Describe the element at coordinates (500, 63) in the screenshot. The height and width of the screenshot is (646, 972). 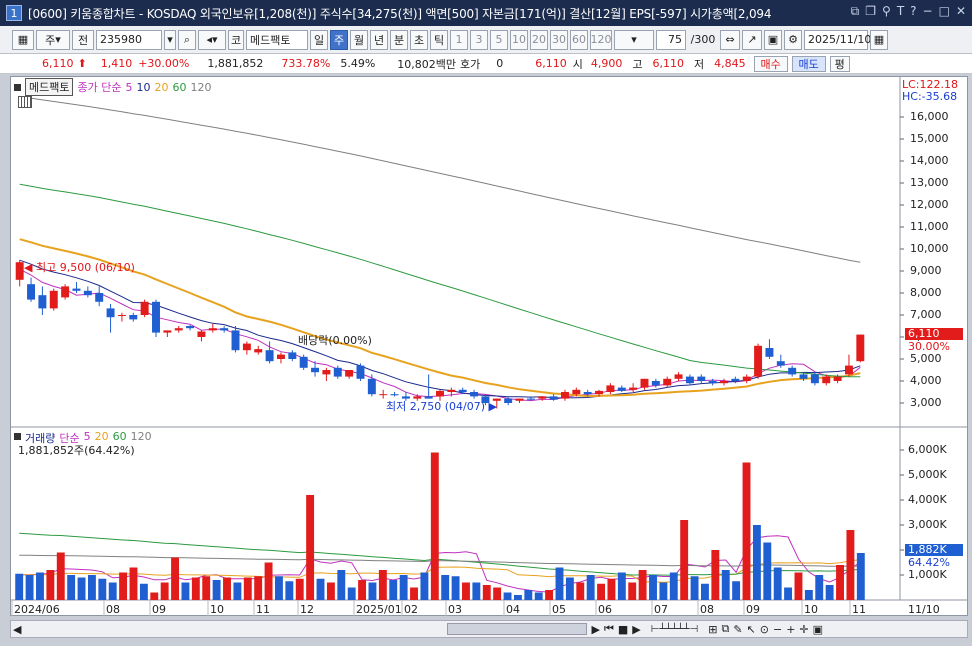
I see `hoga-value: 0` at that location.